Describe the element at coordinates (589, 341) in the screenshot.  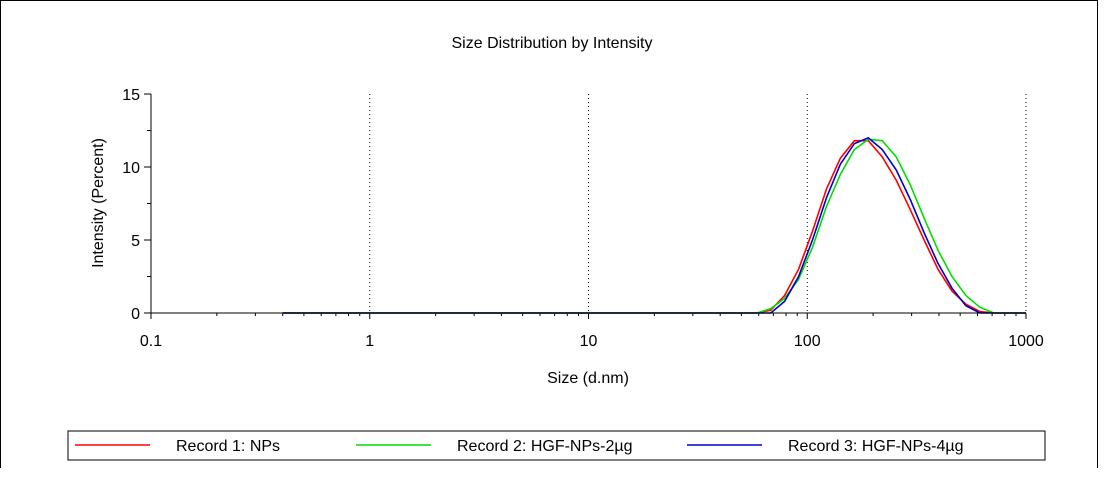
I see `x-tick-label: 10` at that location.